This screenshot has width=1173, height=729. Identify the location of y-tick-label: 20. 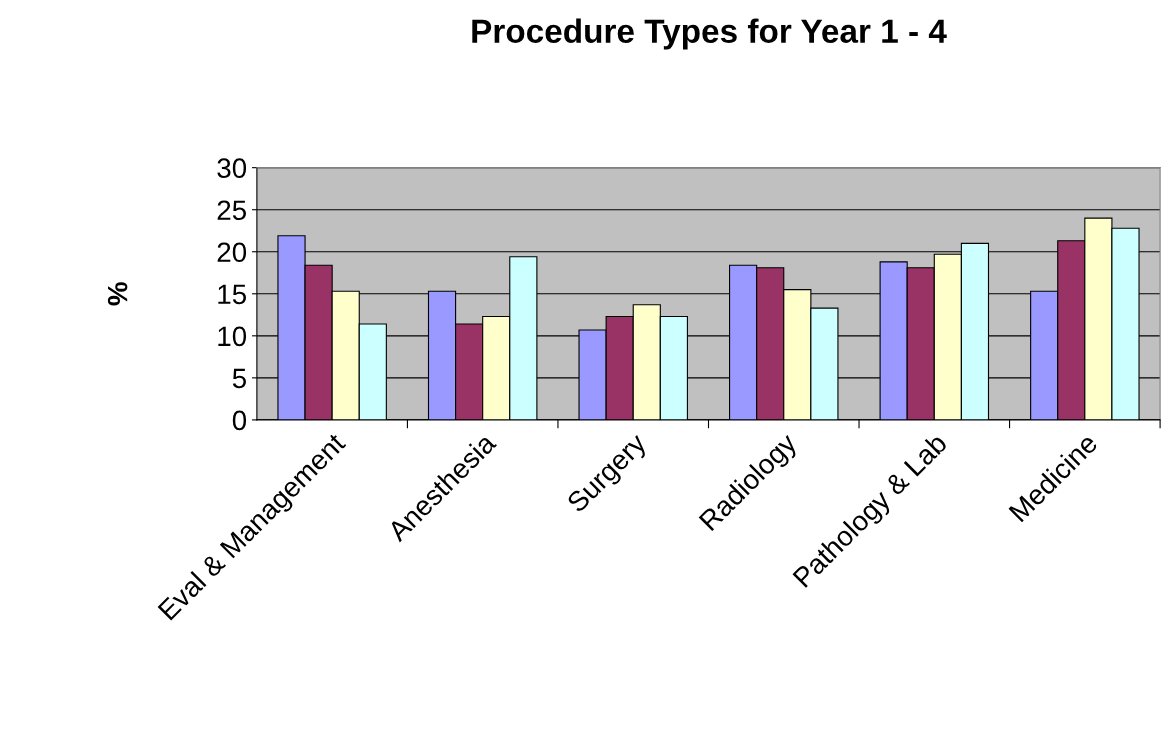
(232, 252).